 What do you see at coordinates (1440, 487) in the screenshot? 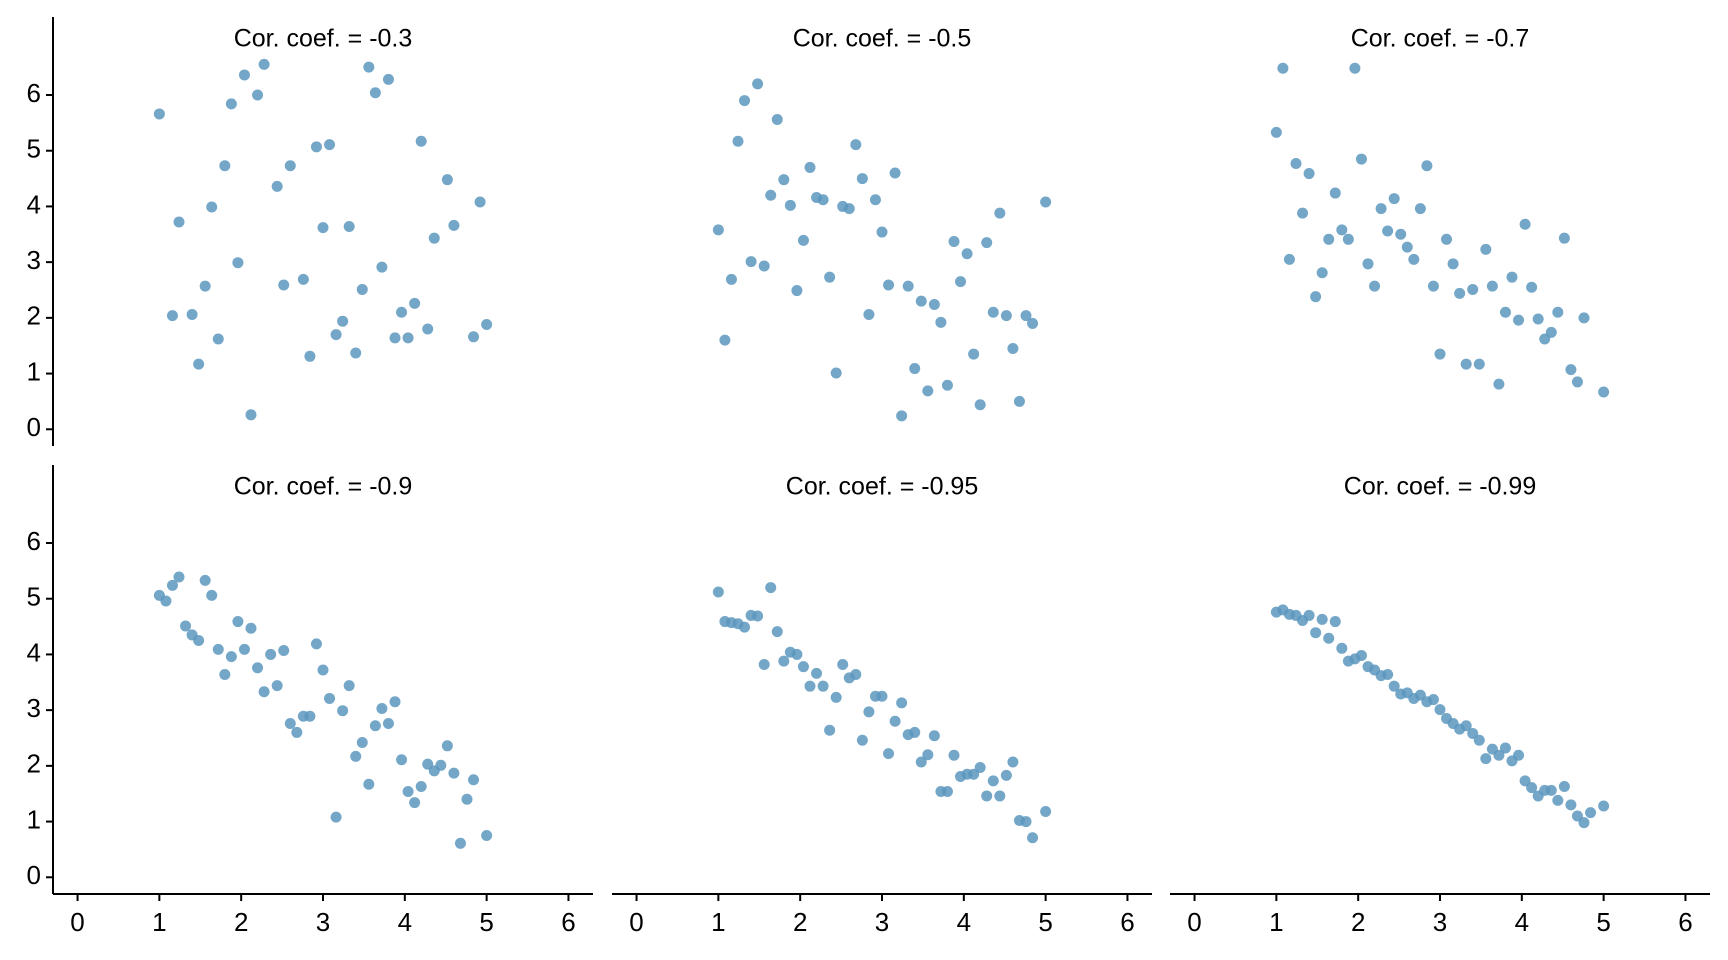
I see `panel-title: Cor. coef. = -0.99` at bounding box center [1440, 487].